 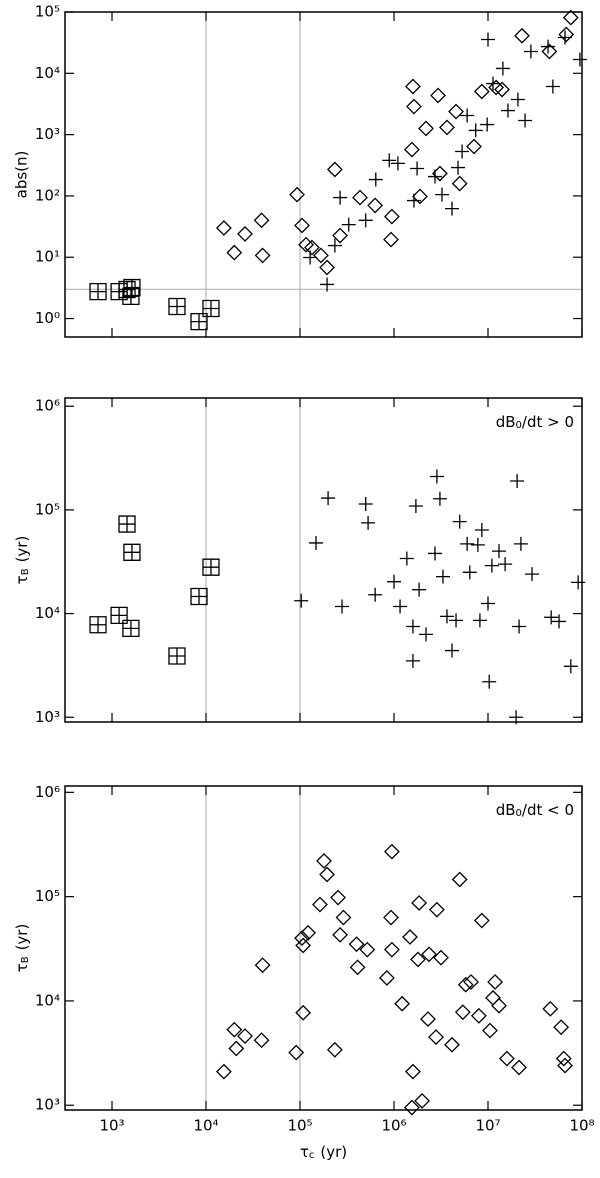 I want to click on y-tick-label: 10², so click(x=47, y=195).